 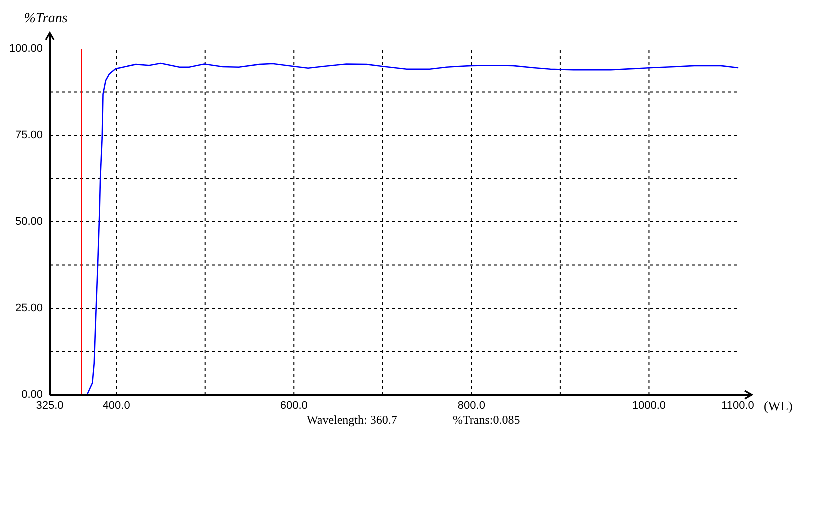 What do you see at coordinates (29, 222) in the screenshot?
I see `y-tick-label: 50.00` at bounding box center [29, 222].